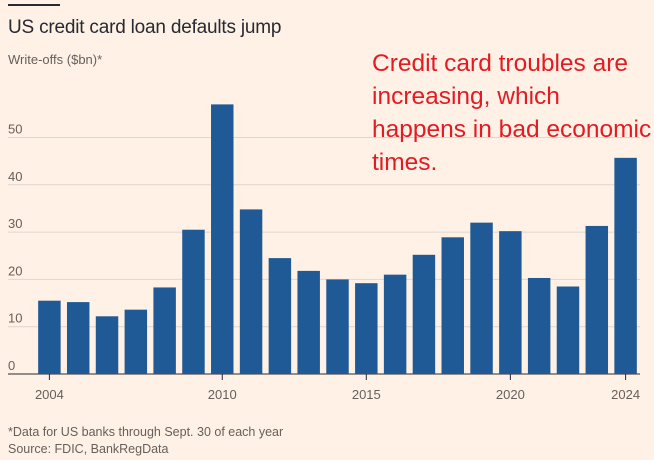  What do you see at coordinates (366, 394) in the screenshot?
I see `x-tick-label: 2015` at bounding box center [366, 394].